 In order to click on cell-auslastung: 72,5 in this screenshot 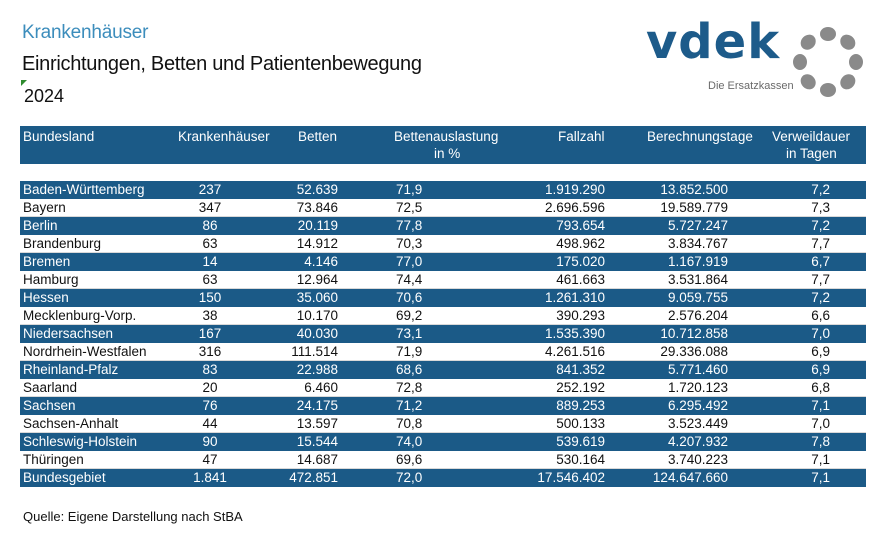, I will do `click(409, 207)`.